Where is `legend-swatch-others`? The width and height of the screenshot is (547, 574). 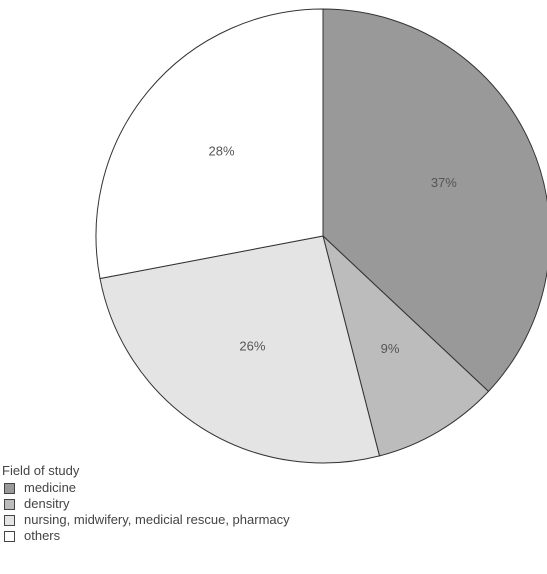 legend-swatch-others is located at coordinates (9, 536).